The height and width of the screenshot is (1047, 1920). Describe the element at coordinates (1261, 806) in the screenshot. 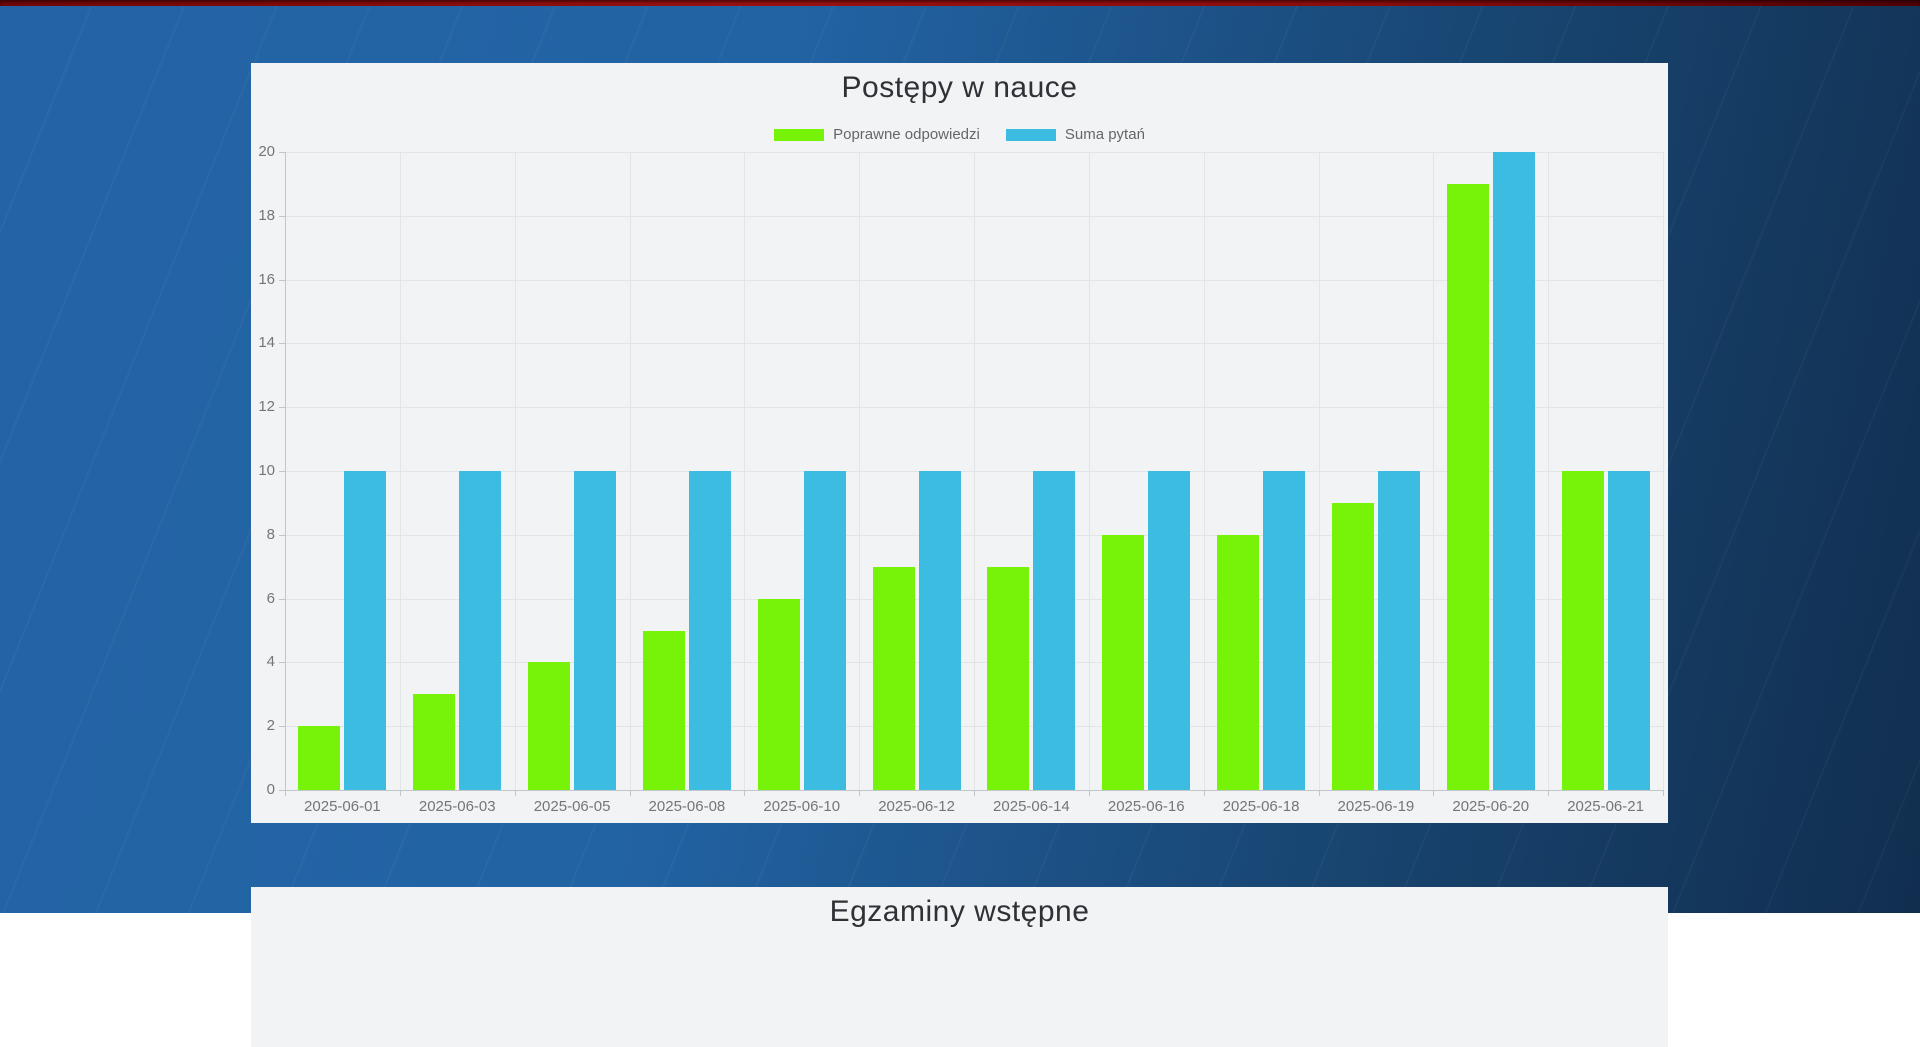

I see `x-axis-label: 2025-06-18` at that location.